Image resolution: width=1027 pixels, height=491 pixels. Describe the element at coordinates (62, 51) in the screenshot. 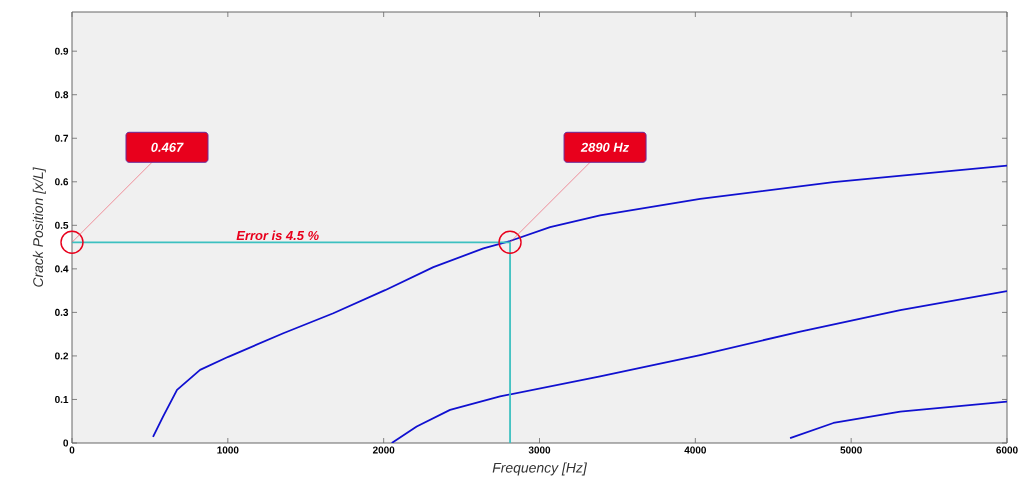

I see `y-tick-label: 0.9` at that location.